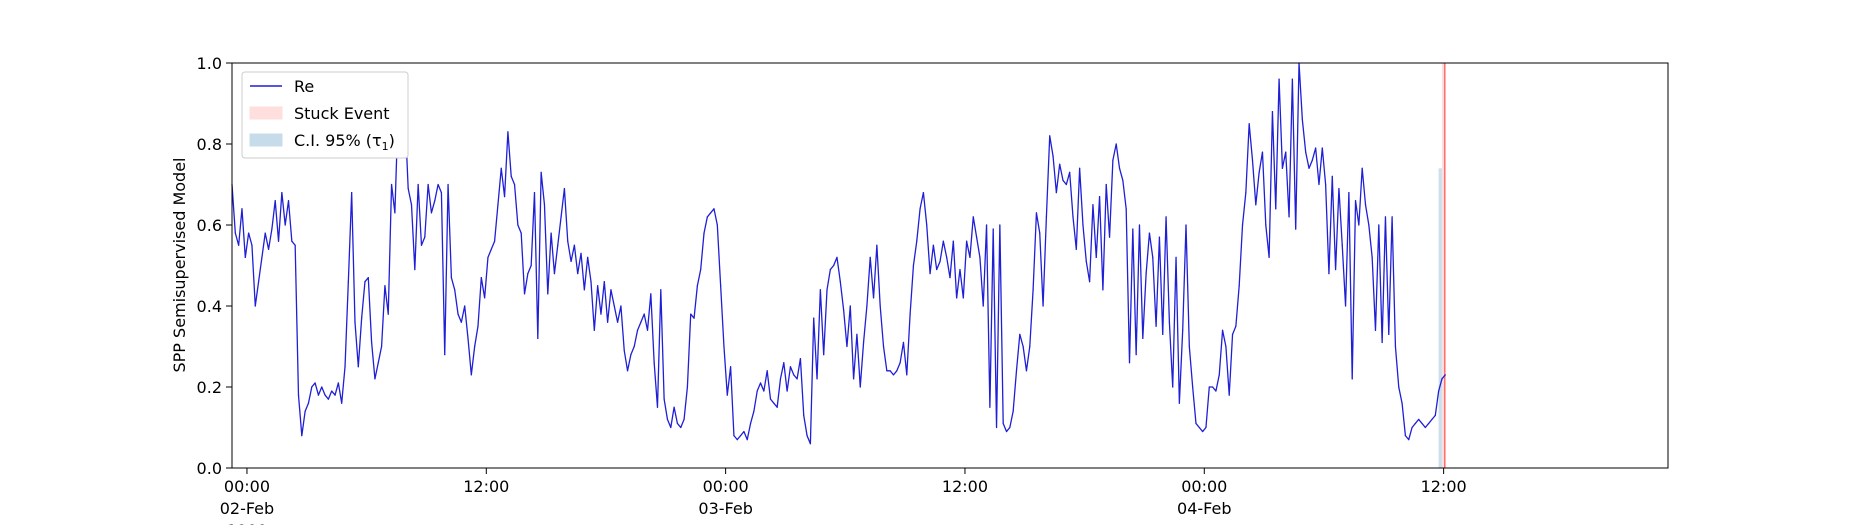 Image resolution: width=1850 pixels, height=525 pixels. Describe the element at coordinates (209, 225) in the screenshot. I see `y-tick-label: 0.6` at that location.